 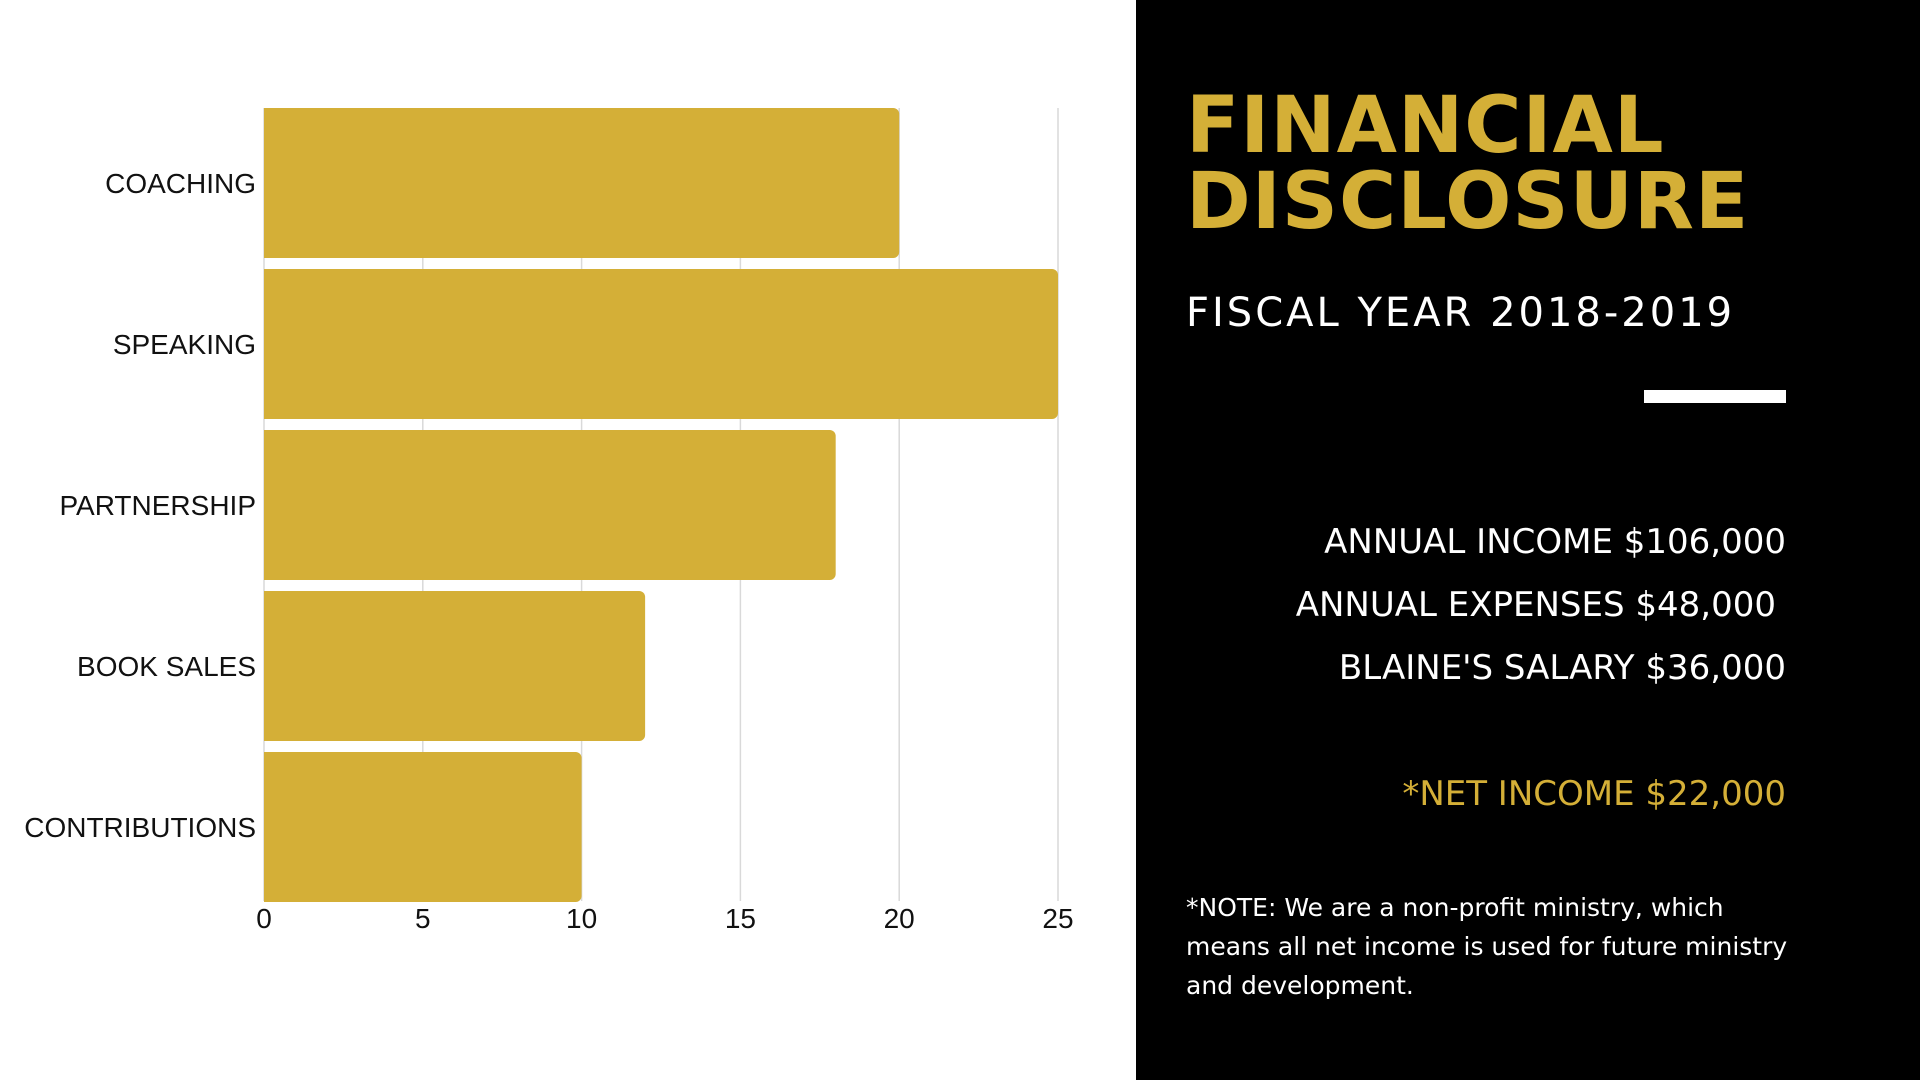 I want to click on salary: BLAINE'S SALARY $36,000, so click(x=1562, y=668).